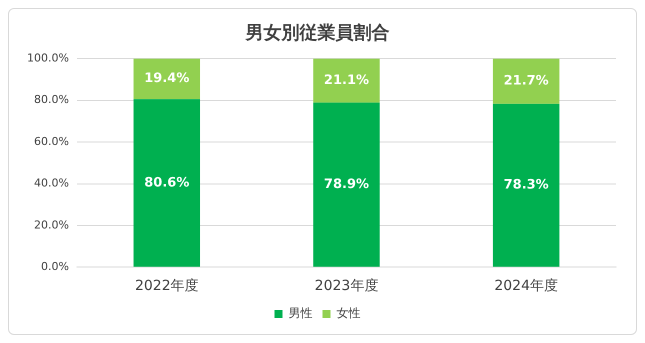 Image resolution: width=645 pixels, height=343 pixels. What do you see at coordinates (166, 286) in the screenshot?
I see `x-tick-label: 2022年度` at bounding box center [166, 286].